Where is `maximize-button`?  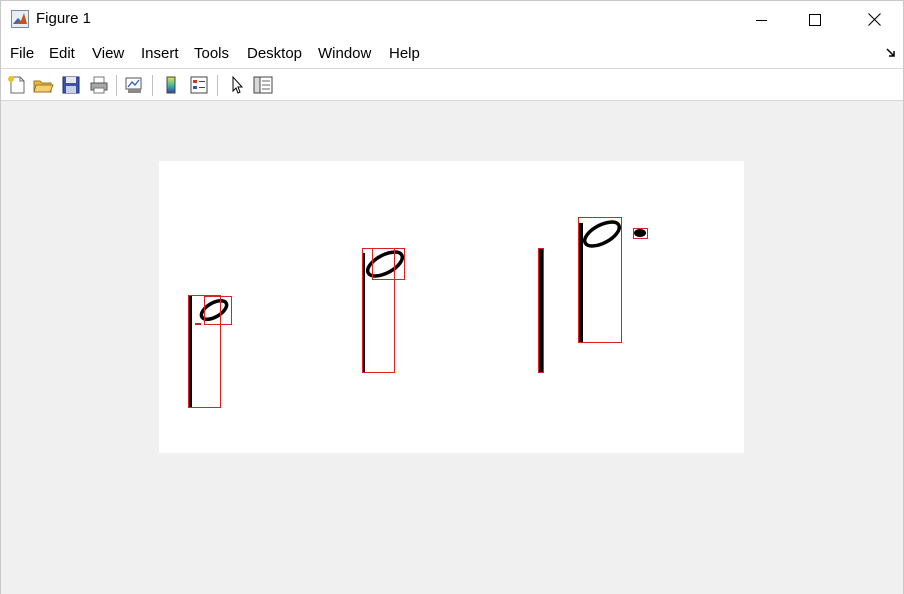 maximize-button is located at coordinates (815, 19).